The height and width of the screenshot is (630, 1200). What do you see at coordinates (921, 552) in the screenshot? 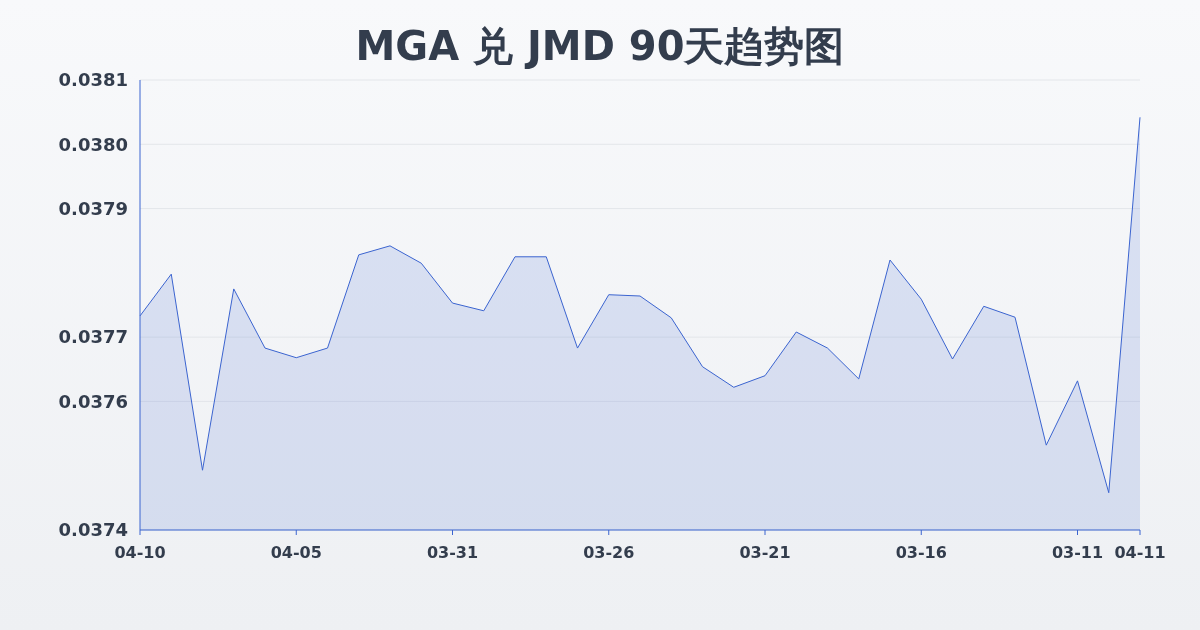
I see `x-tick-label: 03-16` at bounding box center [921, 552].